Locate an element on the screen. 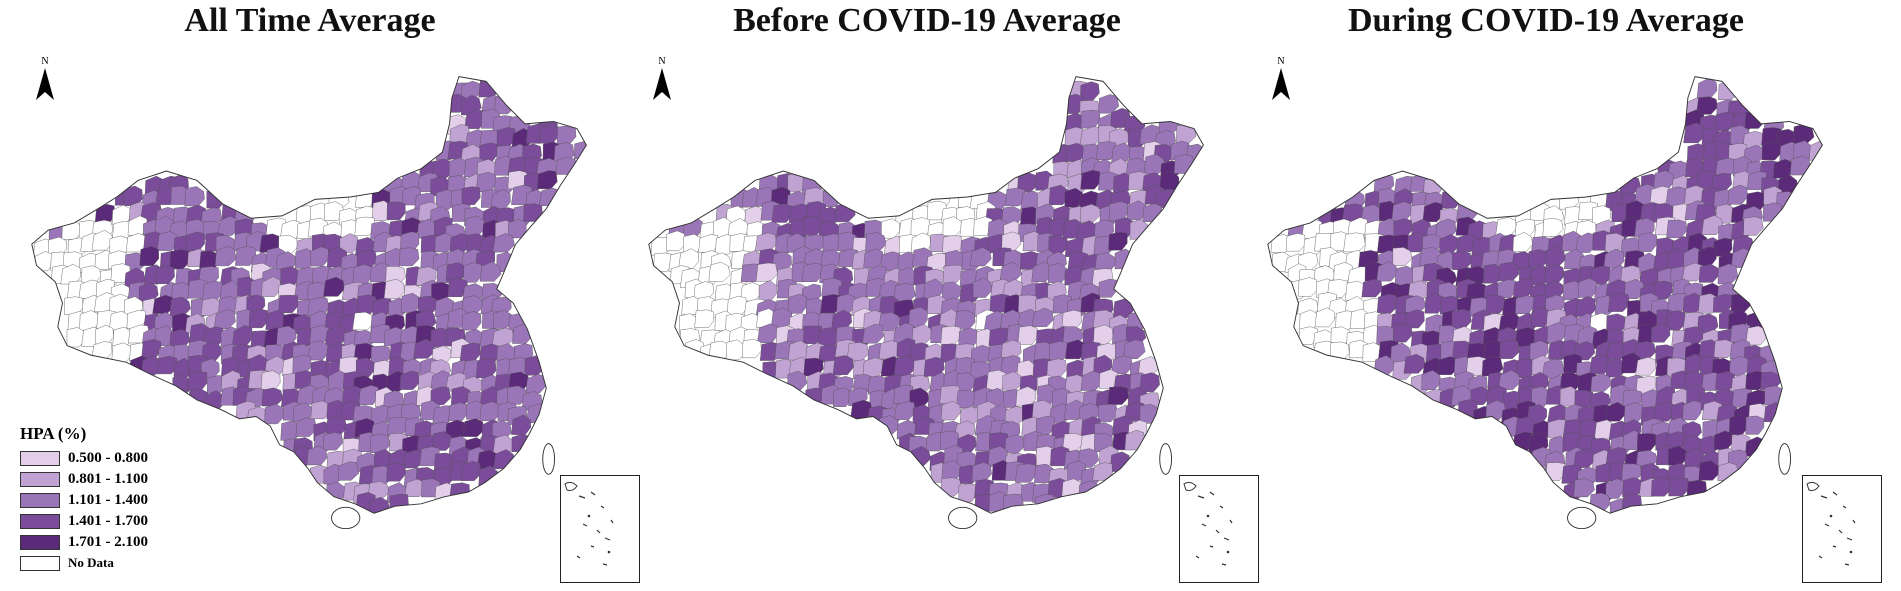  legend-label: 0.500 - 0.800 is located at coordinates (108, 457).